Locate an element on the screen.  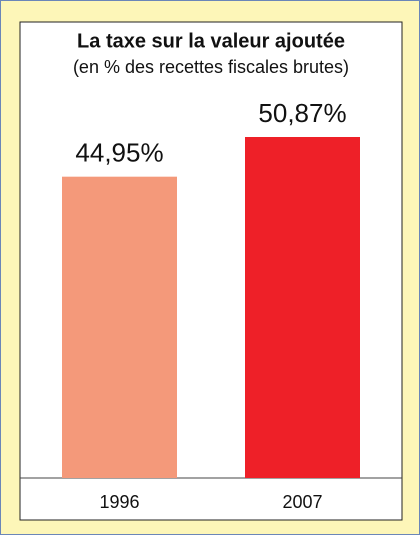
value-label: 44,95% is located at coordinates (119, 153).